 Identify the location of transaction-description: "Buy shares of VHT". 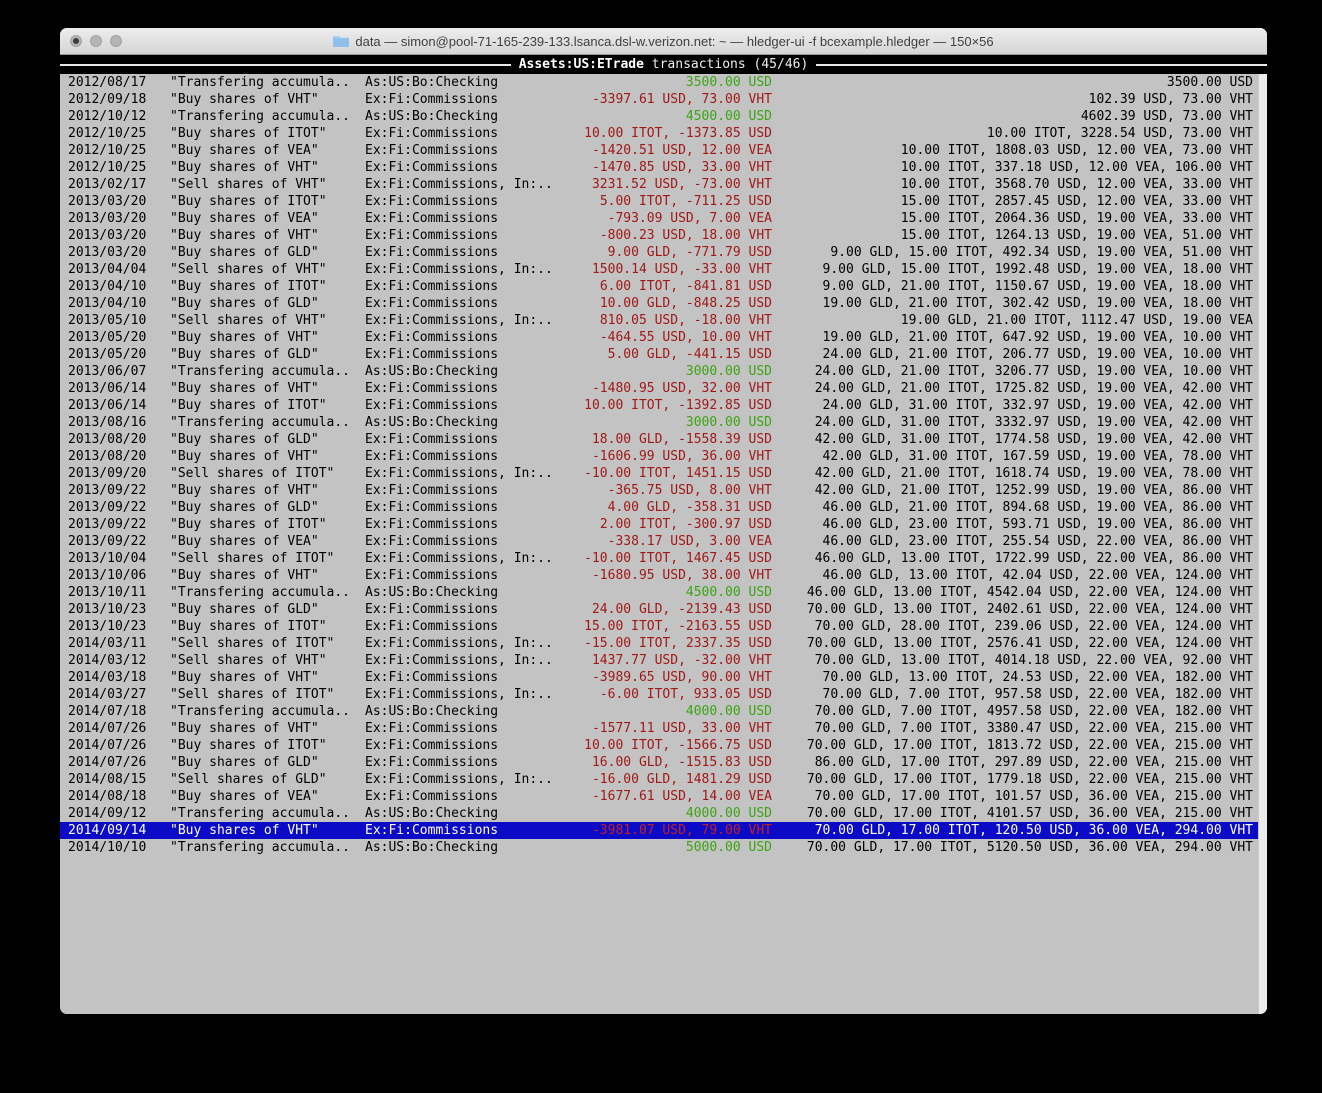
(244, 235).